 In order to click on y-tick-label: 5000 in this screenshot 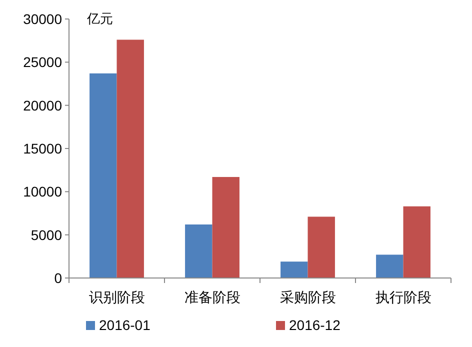, I will do `click(46, 234)`.